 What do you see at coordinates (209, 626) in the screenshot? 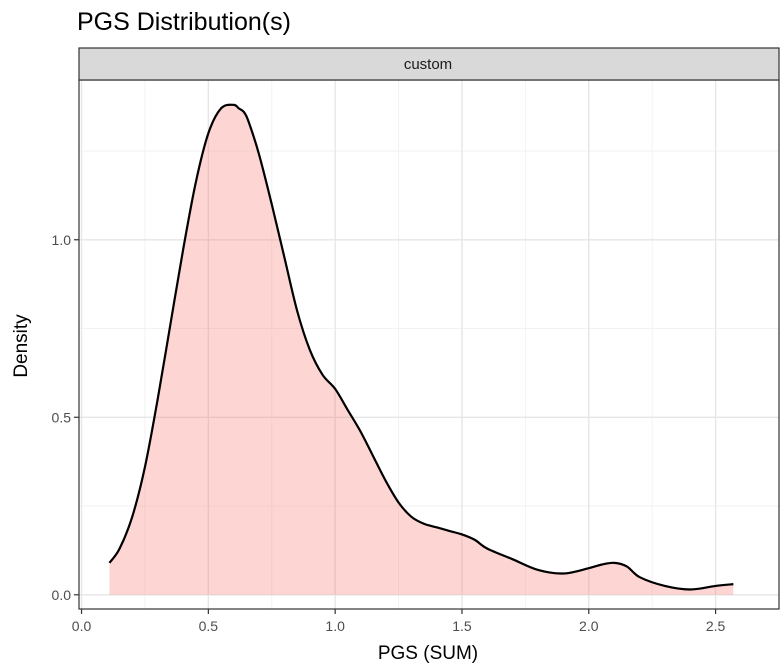
I see `x-tick-label: 0.5` at bounding box center [209, 626].